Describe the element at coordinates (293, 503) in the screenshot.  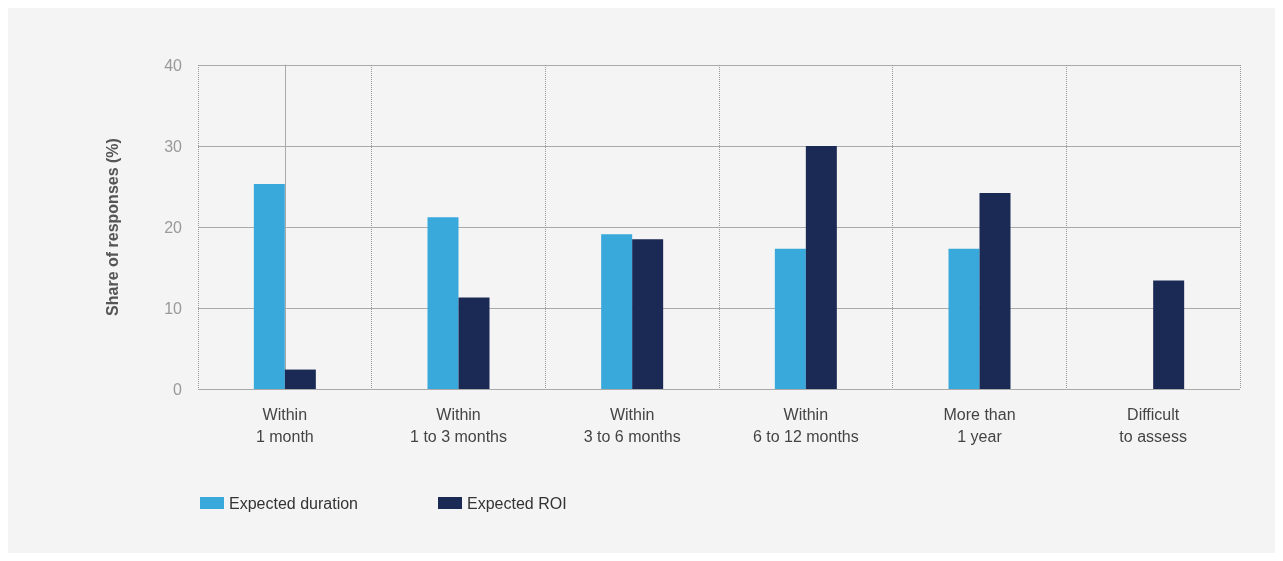
I see `legend-label: Expected duration` at that location.